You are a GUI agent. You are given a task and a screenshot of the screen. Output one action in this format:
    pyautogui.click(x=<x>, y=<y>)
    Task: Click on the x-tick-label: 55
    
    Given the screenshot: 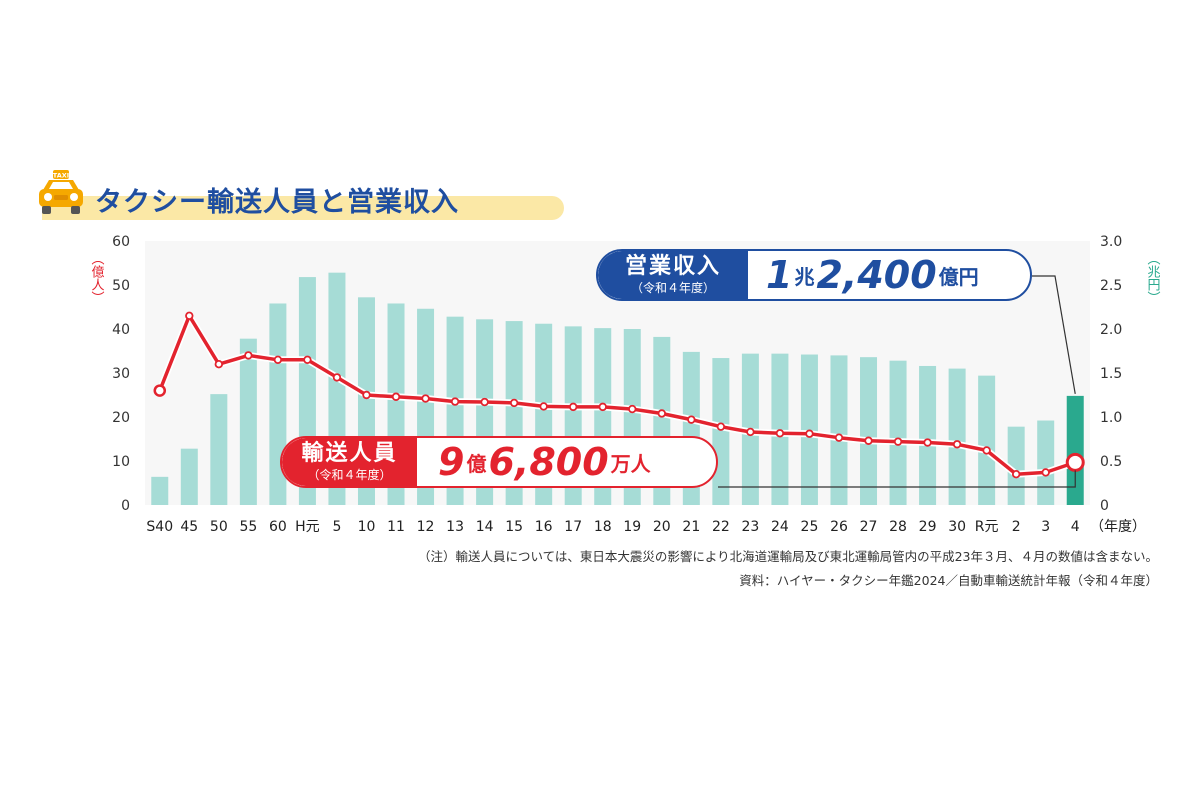 What is the action you would take?
    pyautogui.click(x=248, y=527)
    